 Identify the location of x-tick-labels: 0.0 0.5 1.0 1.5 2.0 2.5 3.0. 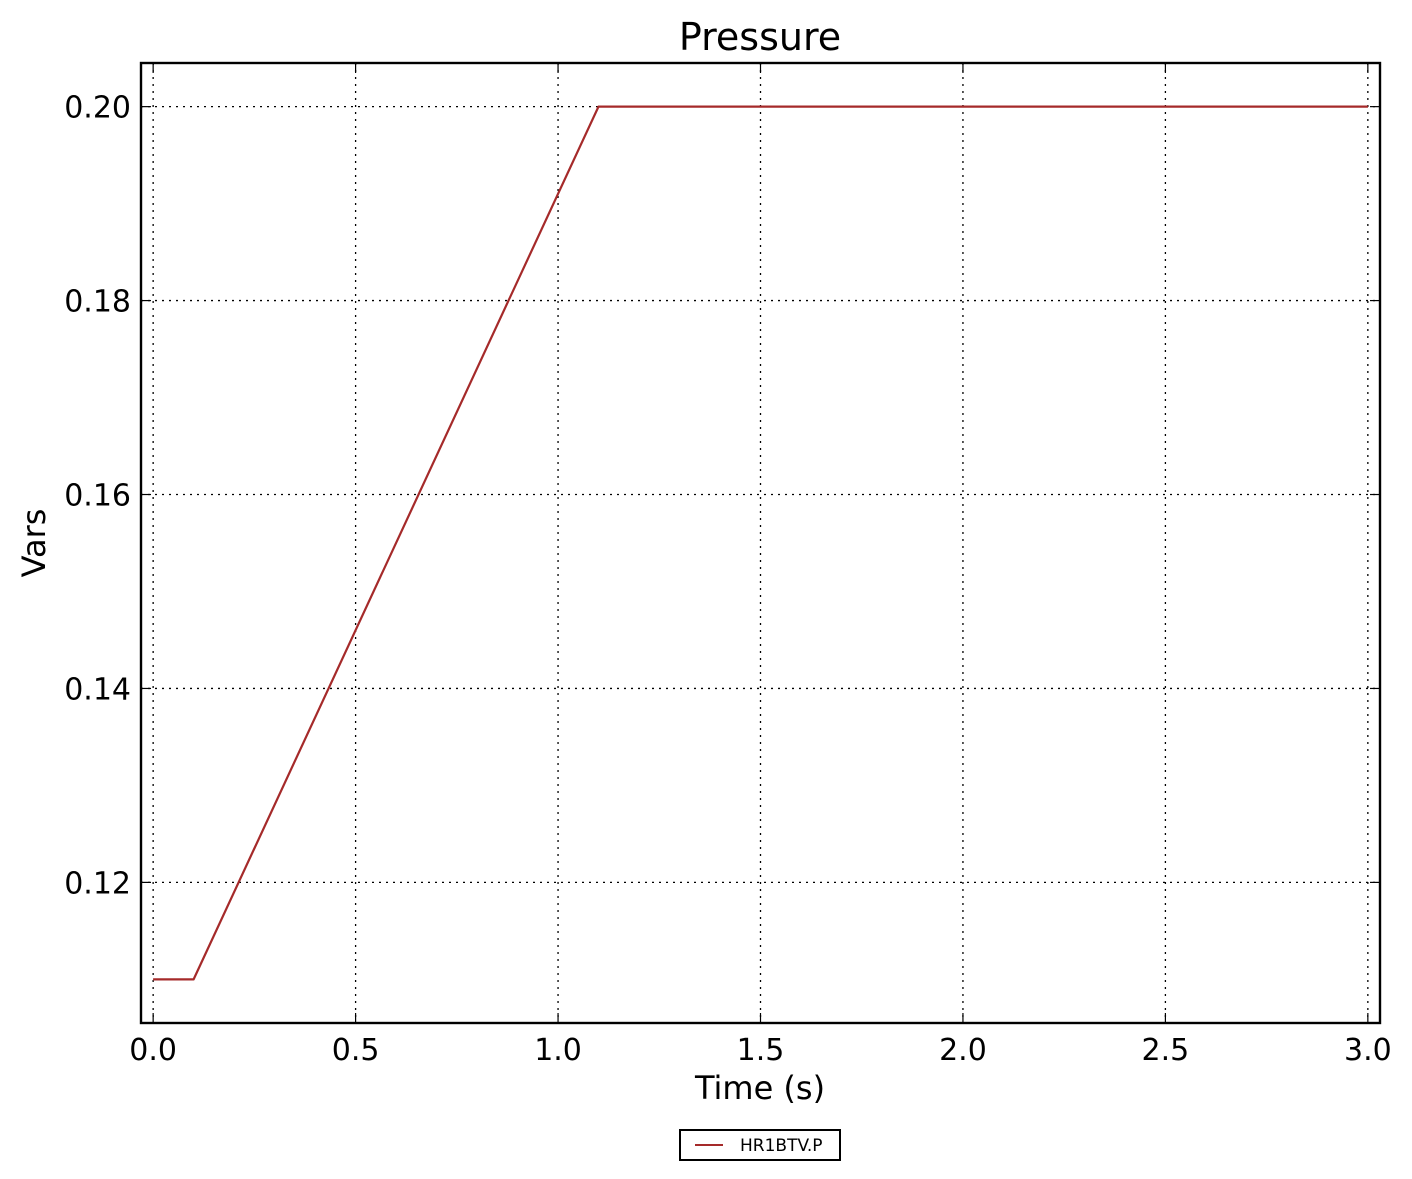
(760, 1050).